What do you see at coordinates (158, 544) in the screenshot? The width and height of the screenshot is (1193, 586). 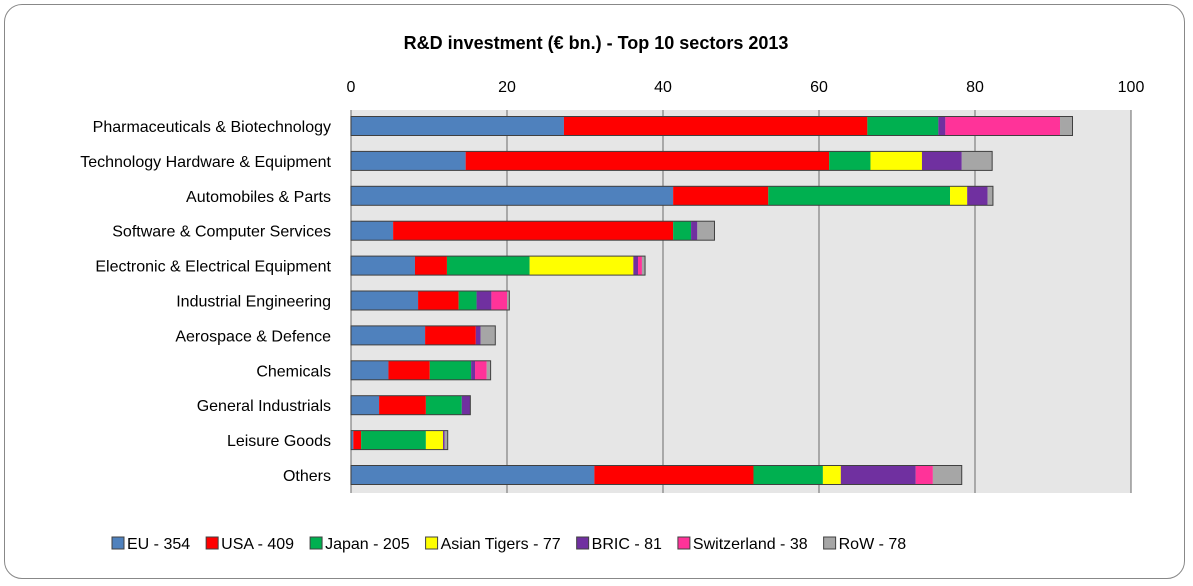 I see `legend-label: EU - 354` at bounding box center [158, 544].